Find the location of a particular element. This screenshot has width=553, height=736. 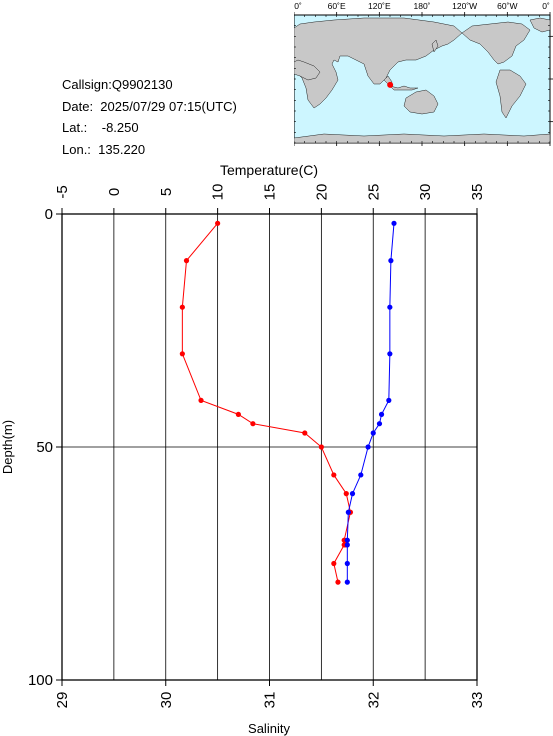

top-axis-tick-label: 10 is located at coordinates (218, 192).